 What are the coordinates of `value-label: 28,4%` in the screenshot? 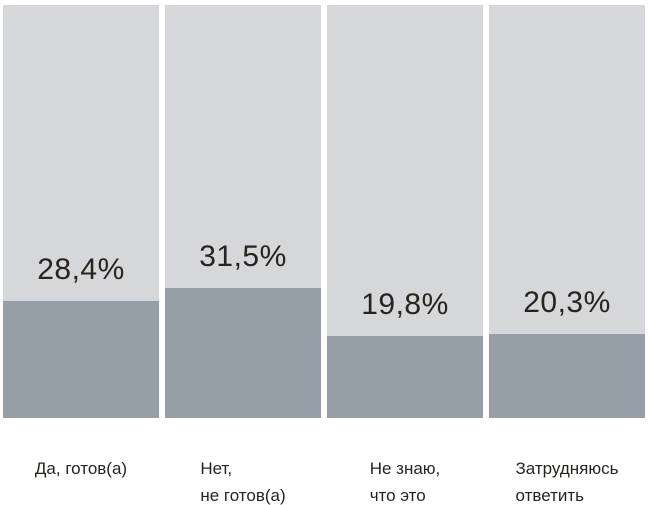 It's located at (81, 269).